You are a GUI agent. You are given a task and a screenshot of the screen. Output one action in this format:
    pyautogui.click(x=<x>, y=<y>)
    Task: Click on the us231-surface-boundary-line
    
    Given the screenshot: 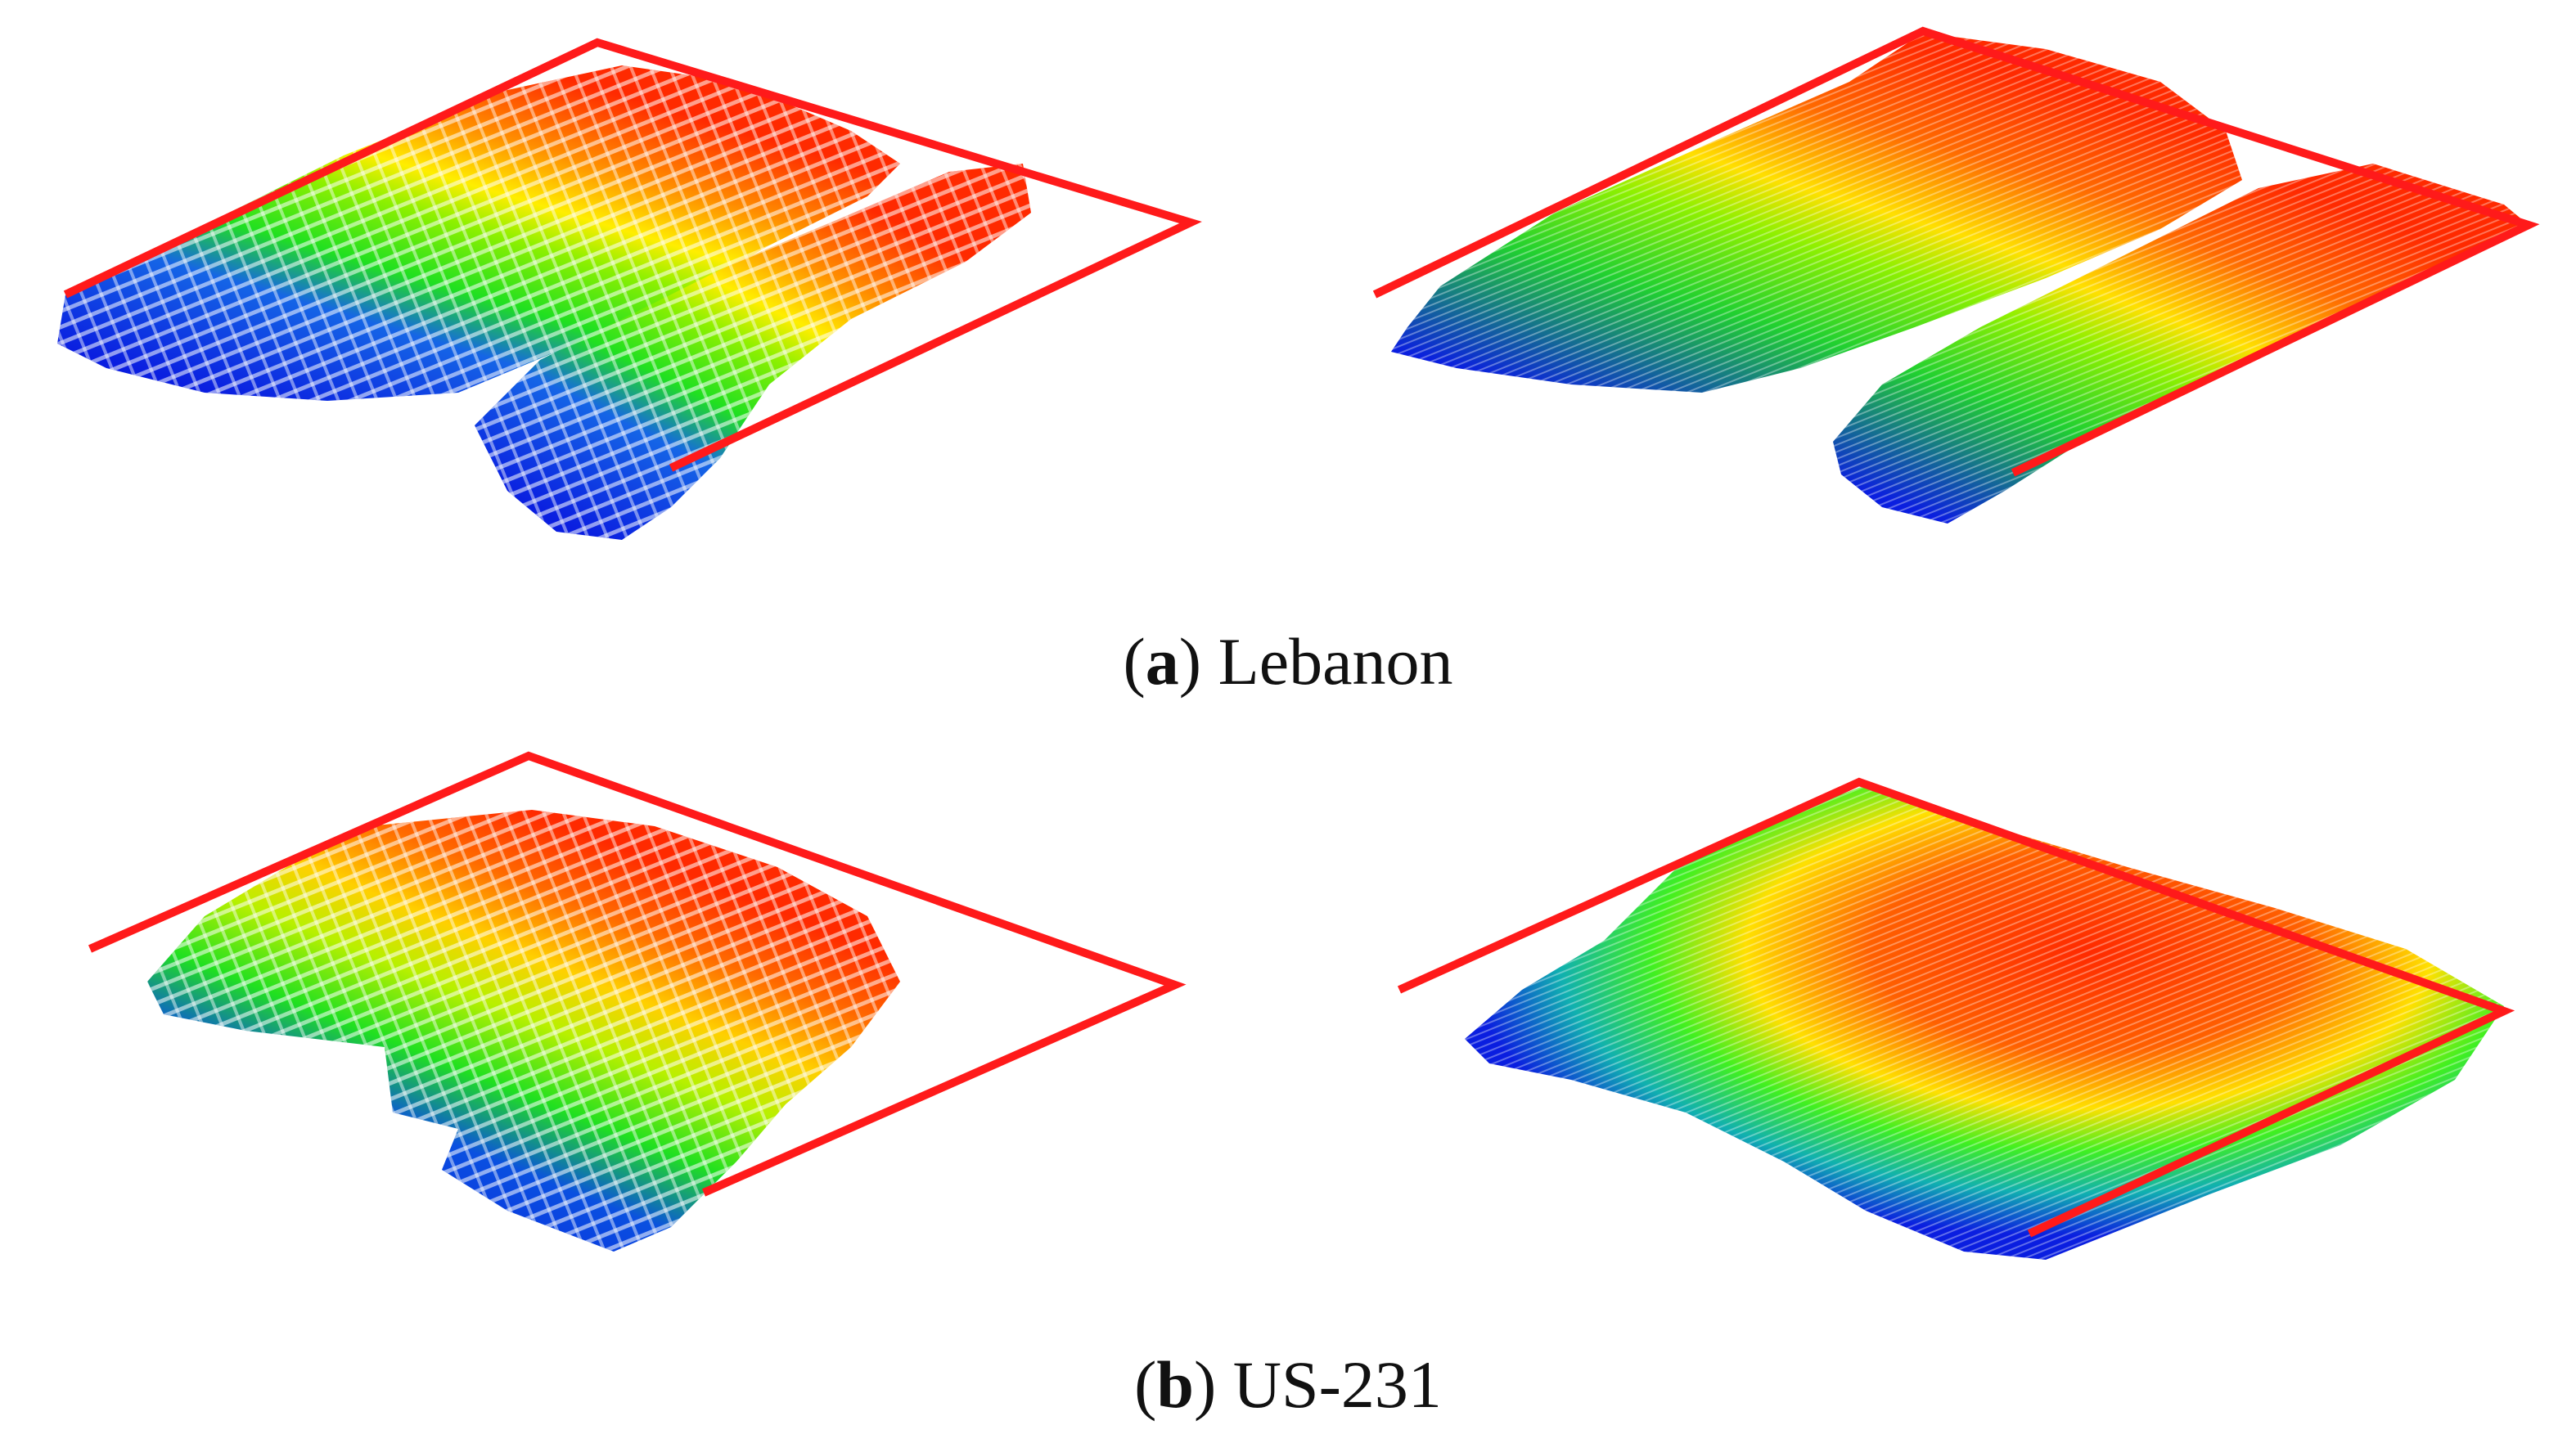 What is the action you would take?
    pyautogui.click(x=1956, y=1007)
    